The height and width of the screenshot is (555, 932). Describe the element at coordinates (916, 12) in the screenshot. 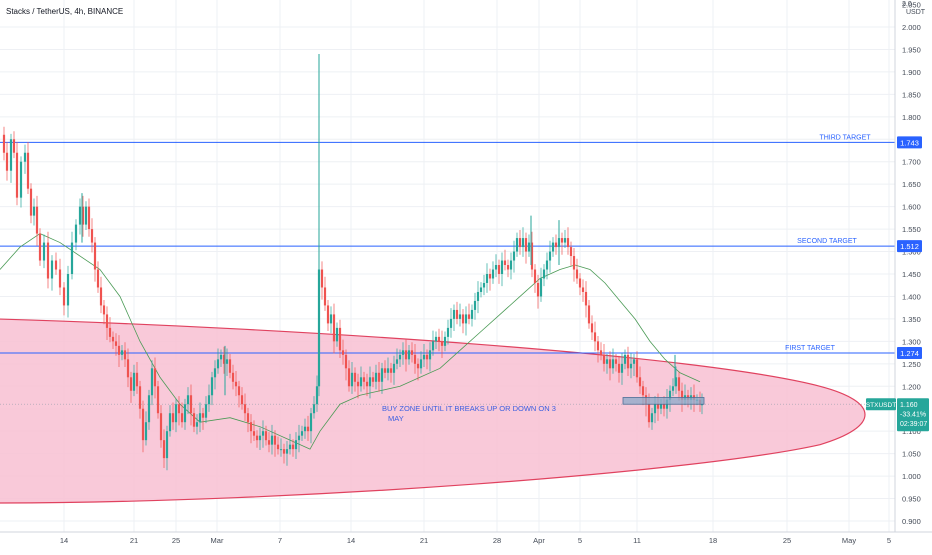

I see `currency-label: USDT` at that location.